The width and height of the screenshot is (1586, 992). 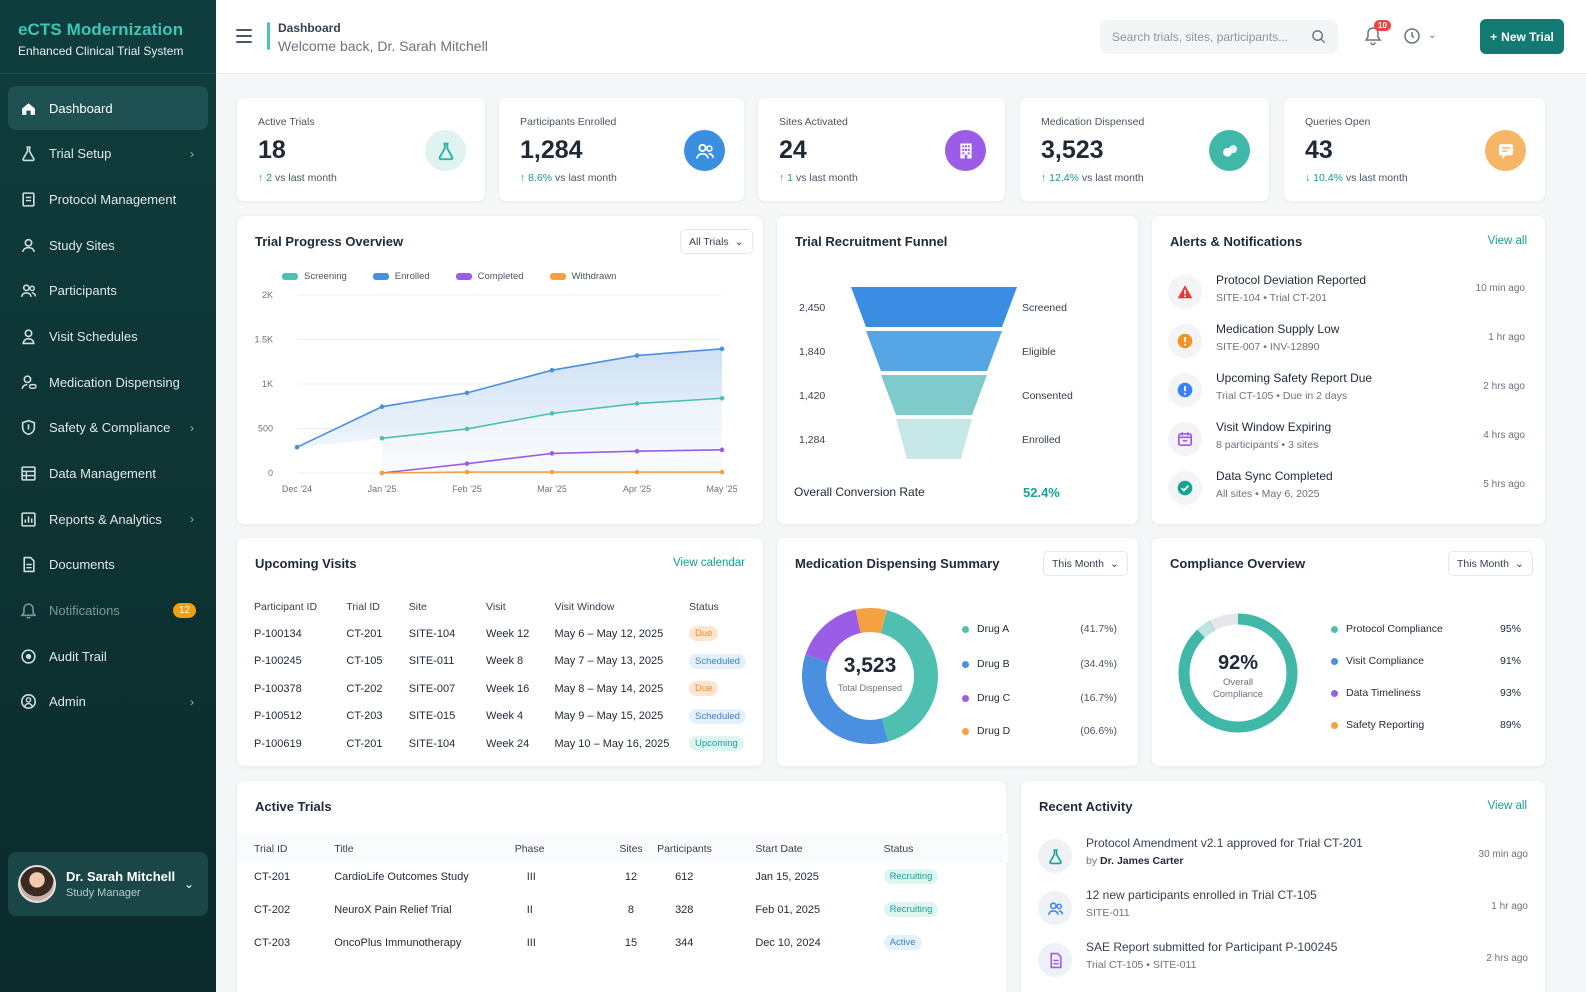 I want to click on kpi-card-active-trials: Active Trials 18 ↑ 2 vs last month, so click(x=361, y=149).